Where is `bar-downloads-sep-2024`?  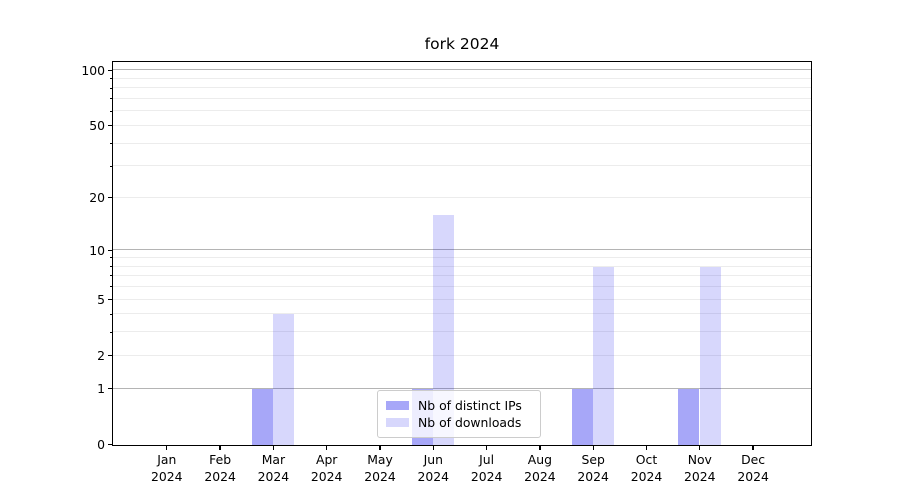 bar-downloads-sep-2024 is located at coordinates (603, 355).